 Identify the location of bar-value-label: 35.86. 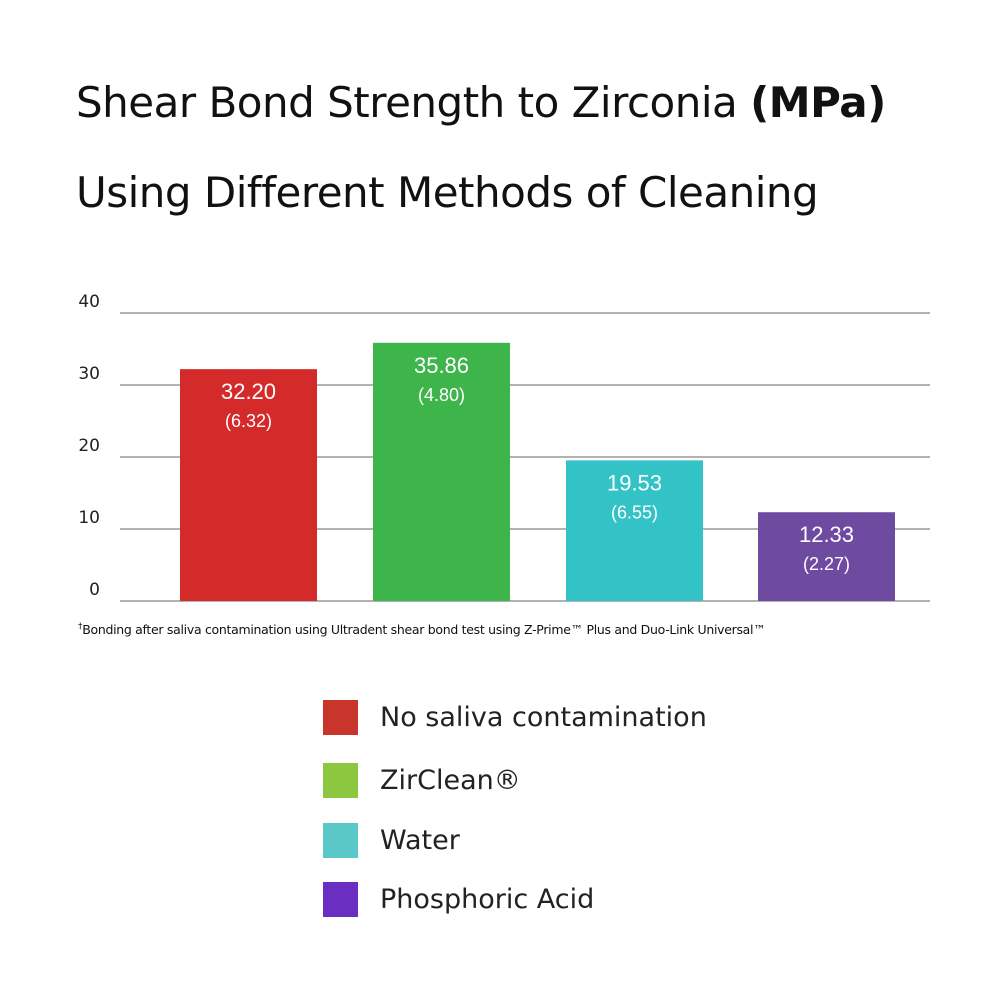
(441, 365).